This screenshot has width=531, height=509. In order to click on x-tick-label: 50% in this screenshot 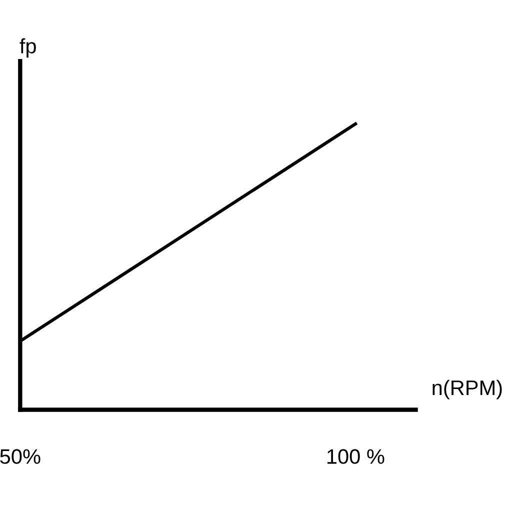, I will do `click(20, 456)`.